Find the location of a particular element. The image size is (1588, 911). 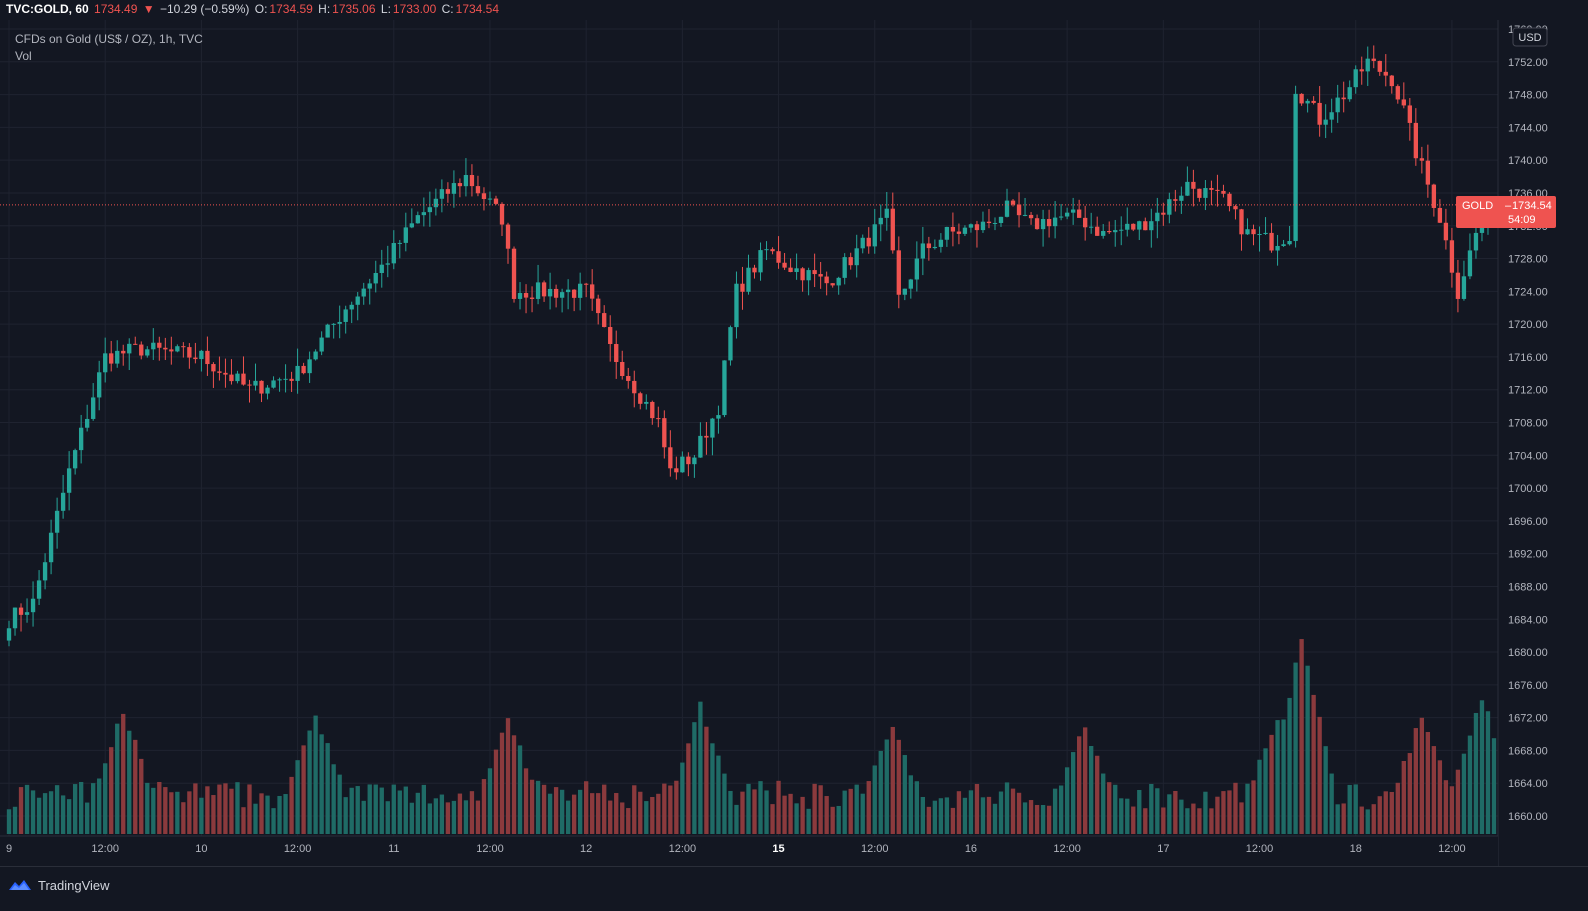

y-tick-label: 1660.00 is located at coordinates (1528, 817).